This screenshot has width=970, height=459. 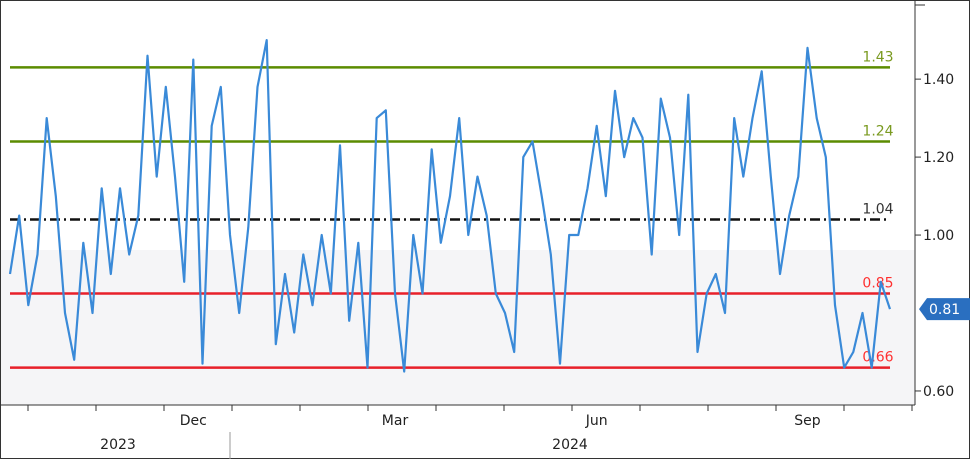 What do you see at coordinates (877, 57) in the screenshot?
I see `reference-label: 1.43` at bounding box center [877, 57].